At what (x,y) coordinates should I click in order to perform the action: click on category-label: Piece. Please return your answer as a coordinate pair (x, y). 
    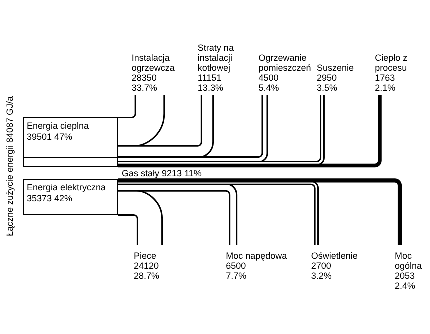
    Looking at the image, I should click on (145, 256).